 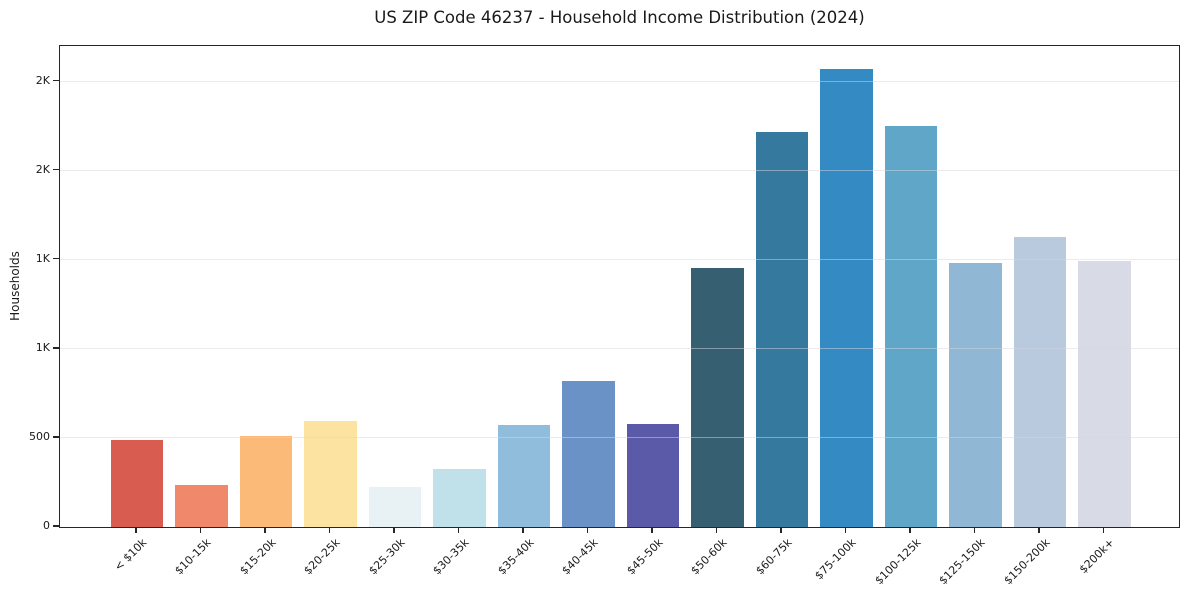 I want to click on gridline-2000, so click(x=619, y=170).